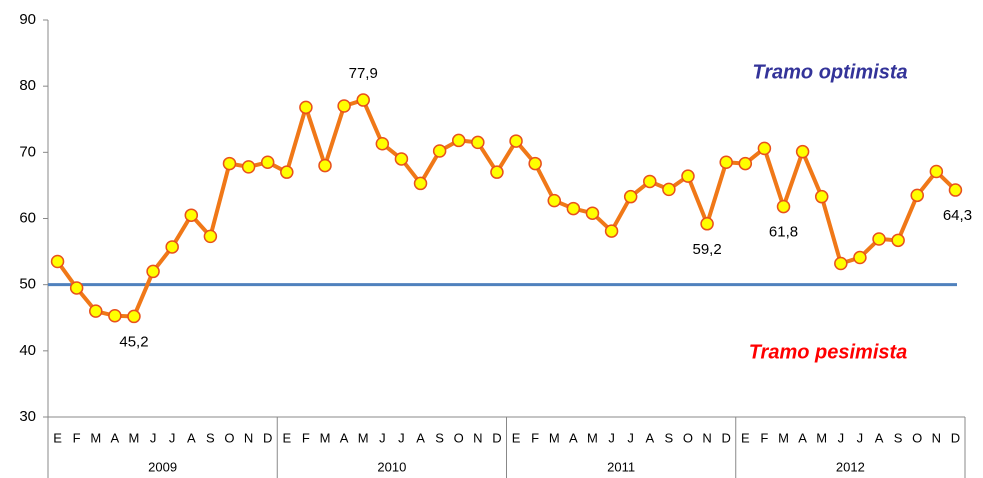 This screenshot has width=983, height=478. Describe the element at coordinates (27, 85) in the screenshot. I see `y-tick-label: 80` at that location.